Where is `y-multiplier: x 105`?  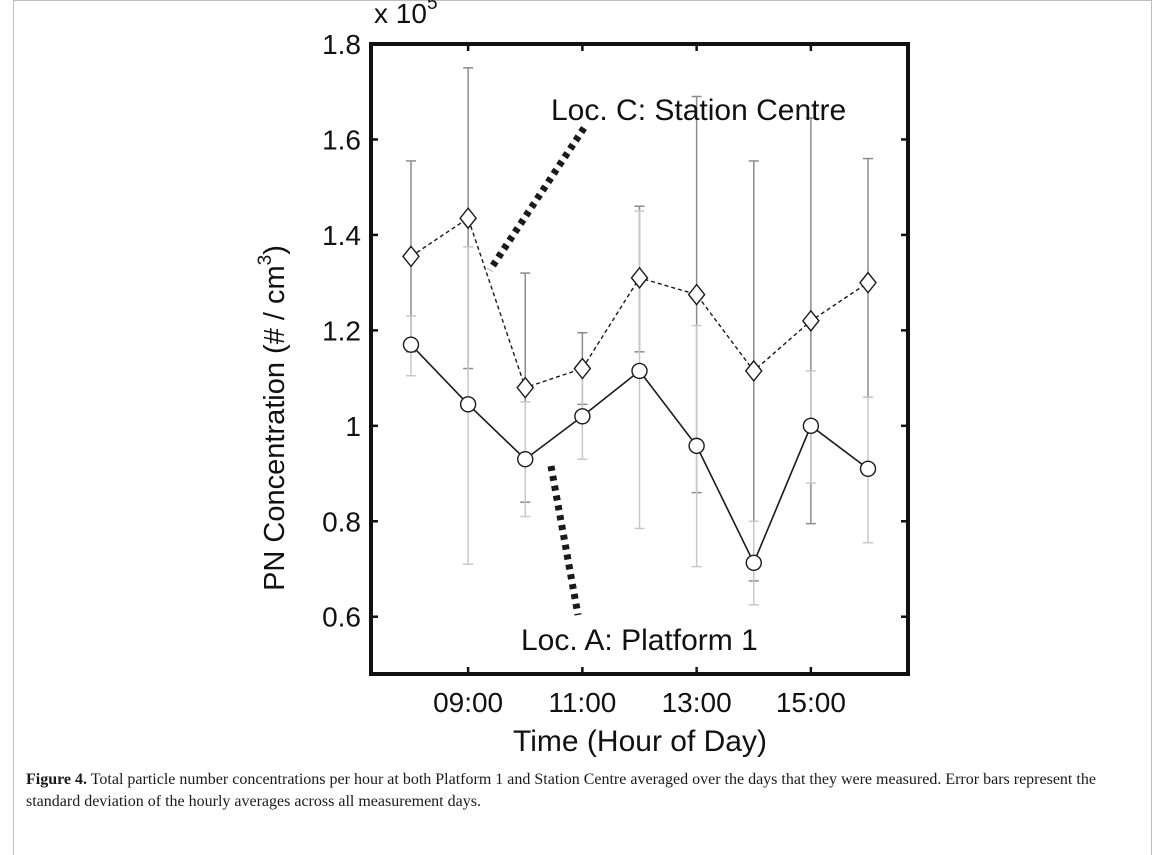
y-multiplier: x 105 is located at coordinates (406, 14).